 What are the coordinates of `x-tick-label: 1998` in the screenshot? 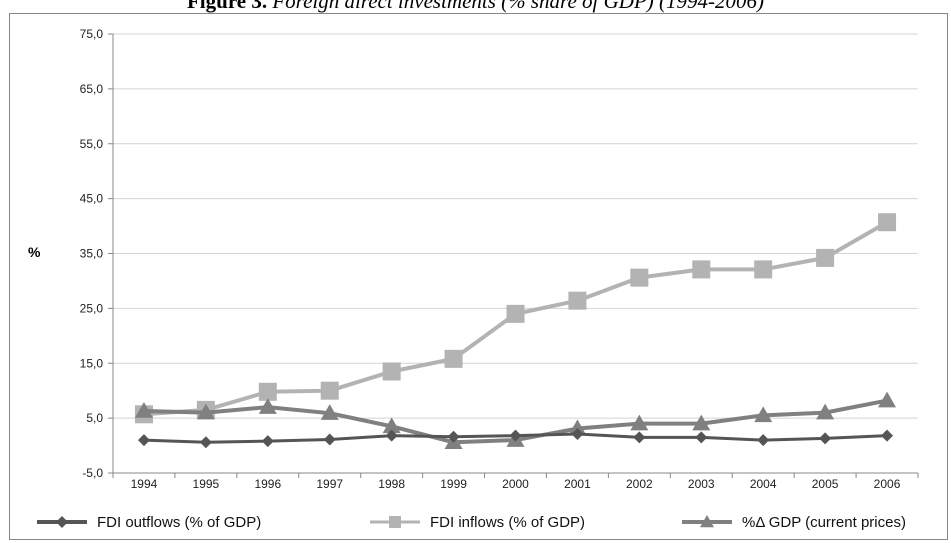 It's located at (391, 484).